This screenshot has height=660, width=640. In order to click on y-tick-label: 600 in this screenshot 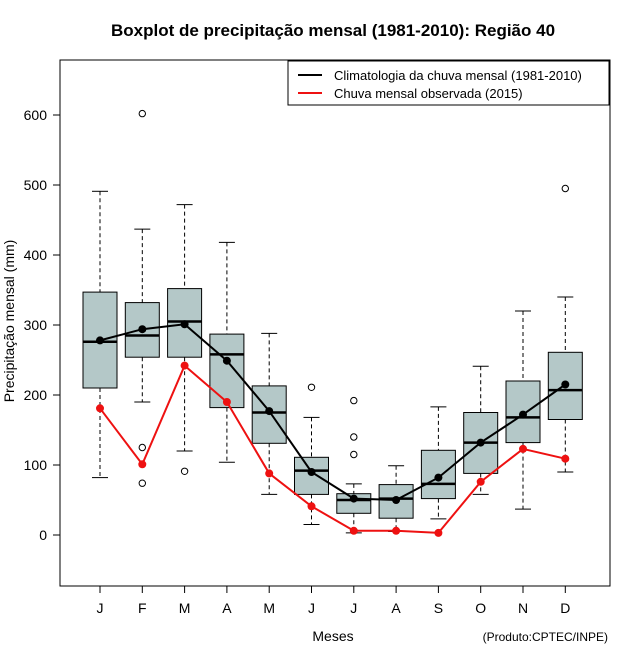, I will do `click(36, 115)`.